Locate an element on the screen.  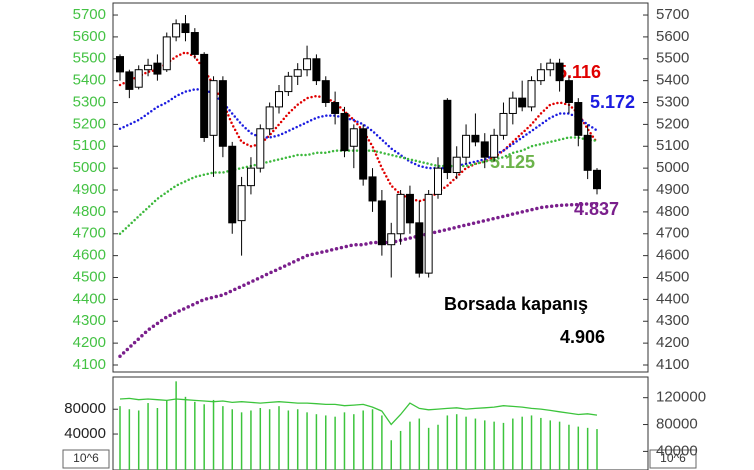
y2-tick-label: 120000 is located at coordinates (681, 397).